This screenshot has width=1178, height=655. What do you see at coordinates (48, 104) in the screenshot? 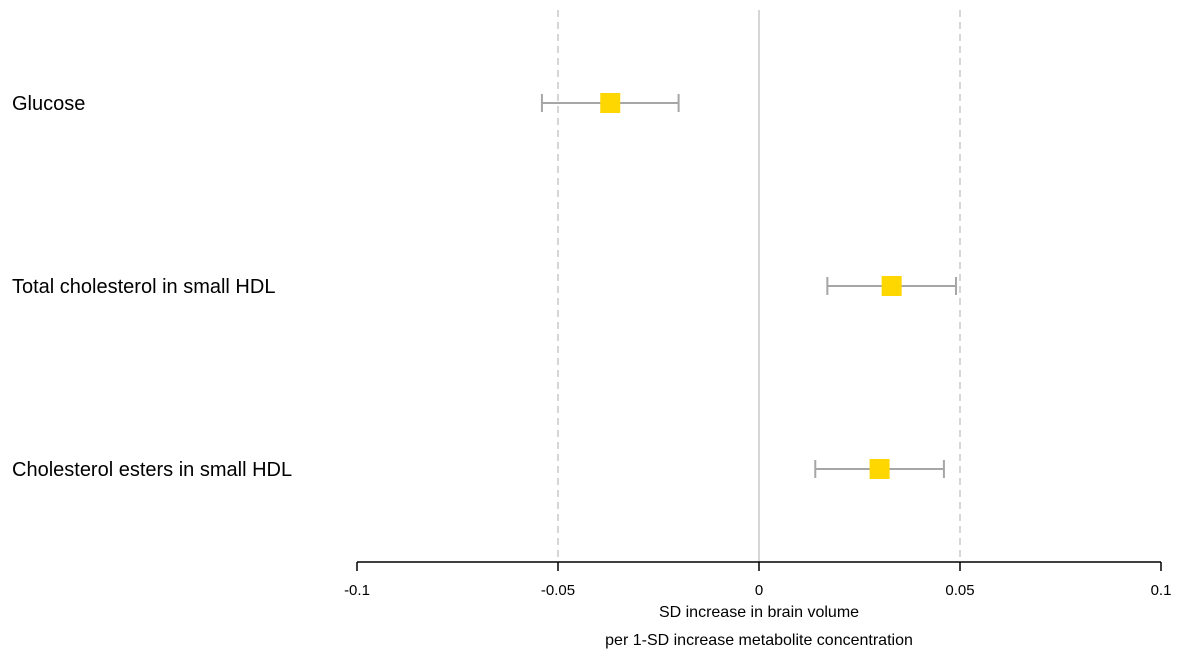
I see `row-label: Glucose` at bounding box center [48, 104].